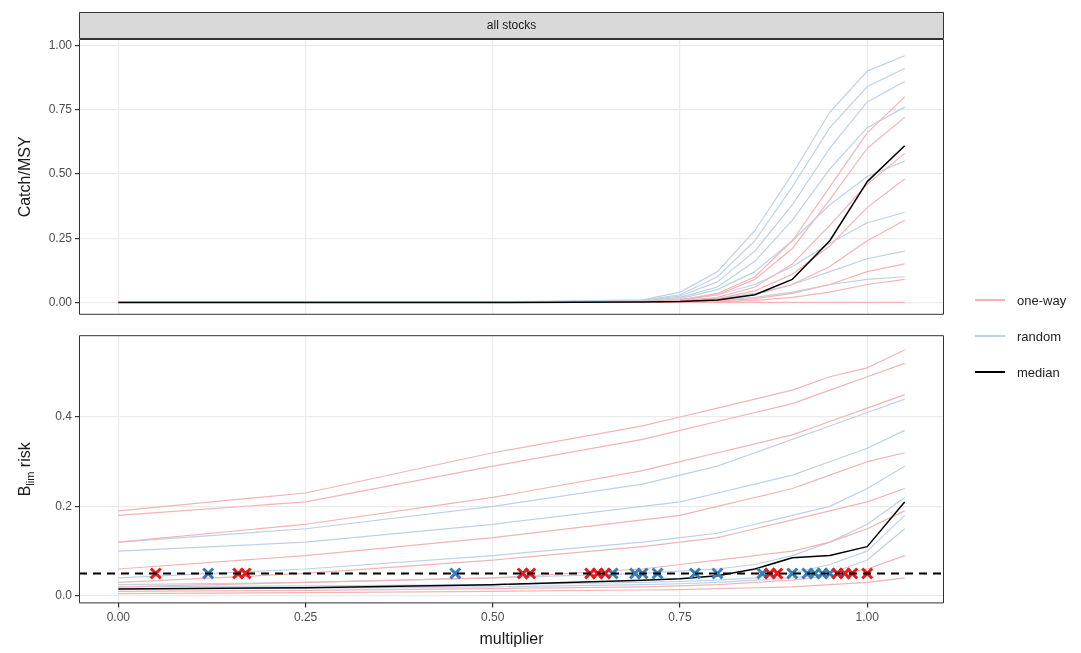 The image size is (1081, 653). I want to click on x-tick-label: 0.50, so click(493, 616).